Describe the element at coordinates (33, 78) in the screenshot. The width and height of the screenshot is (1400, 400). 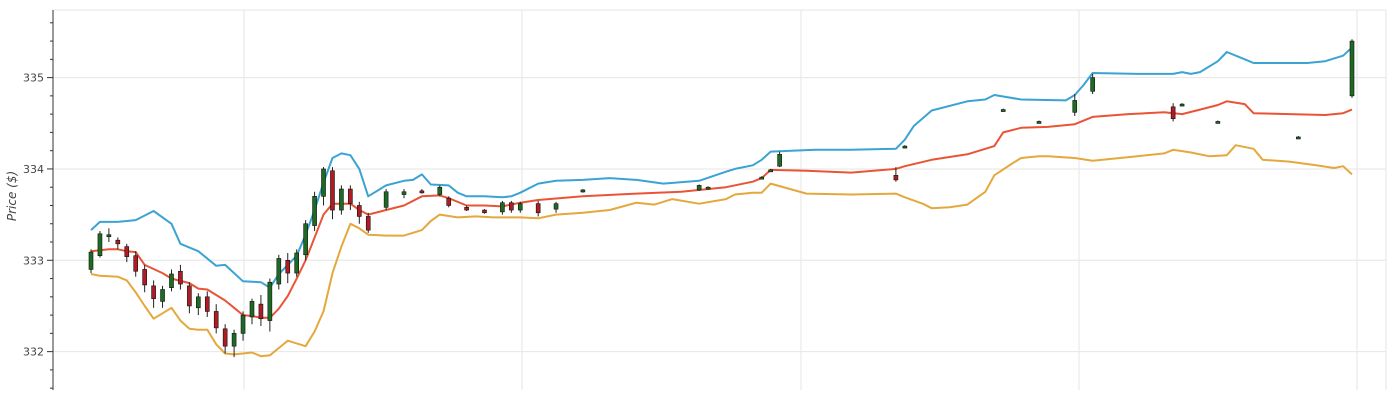
I see `y-tick-label: 335` at that location.